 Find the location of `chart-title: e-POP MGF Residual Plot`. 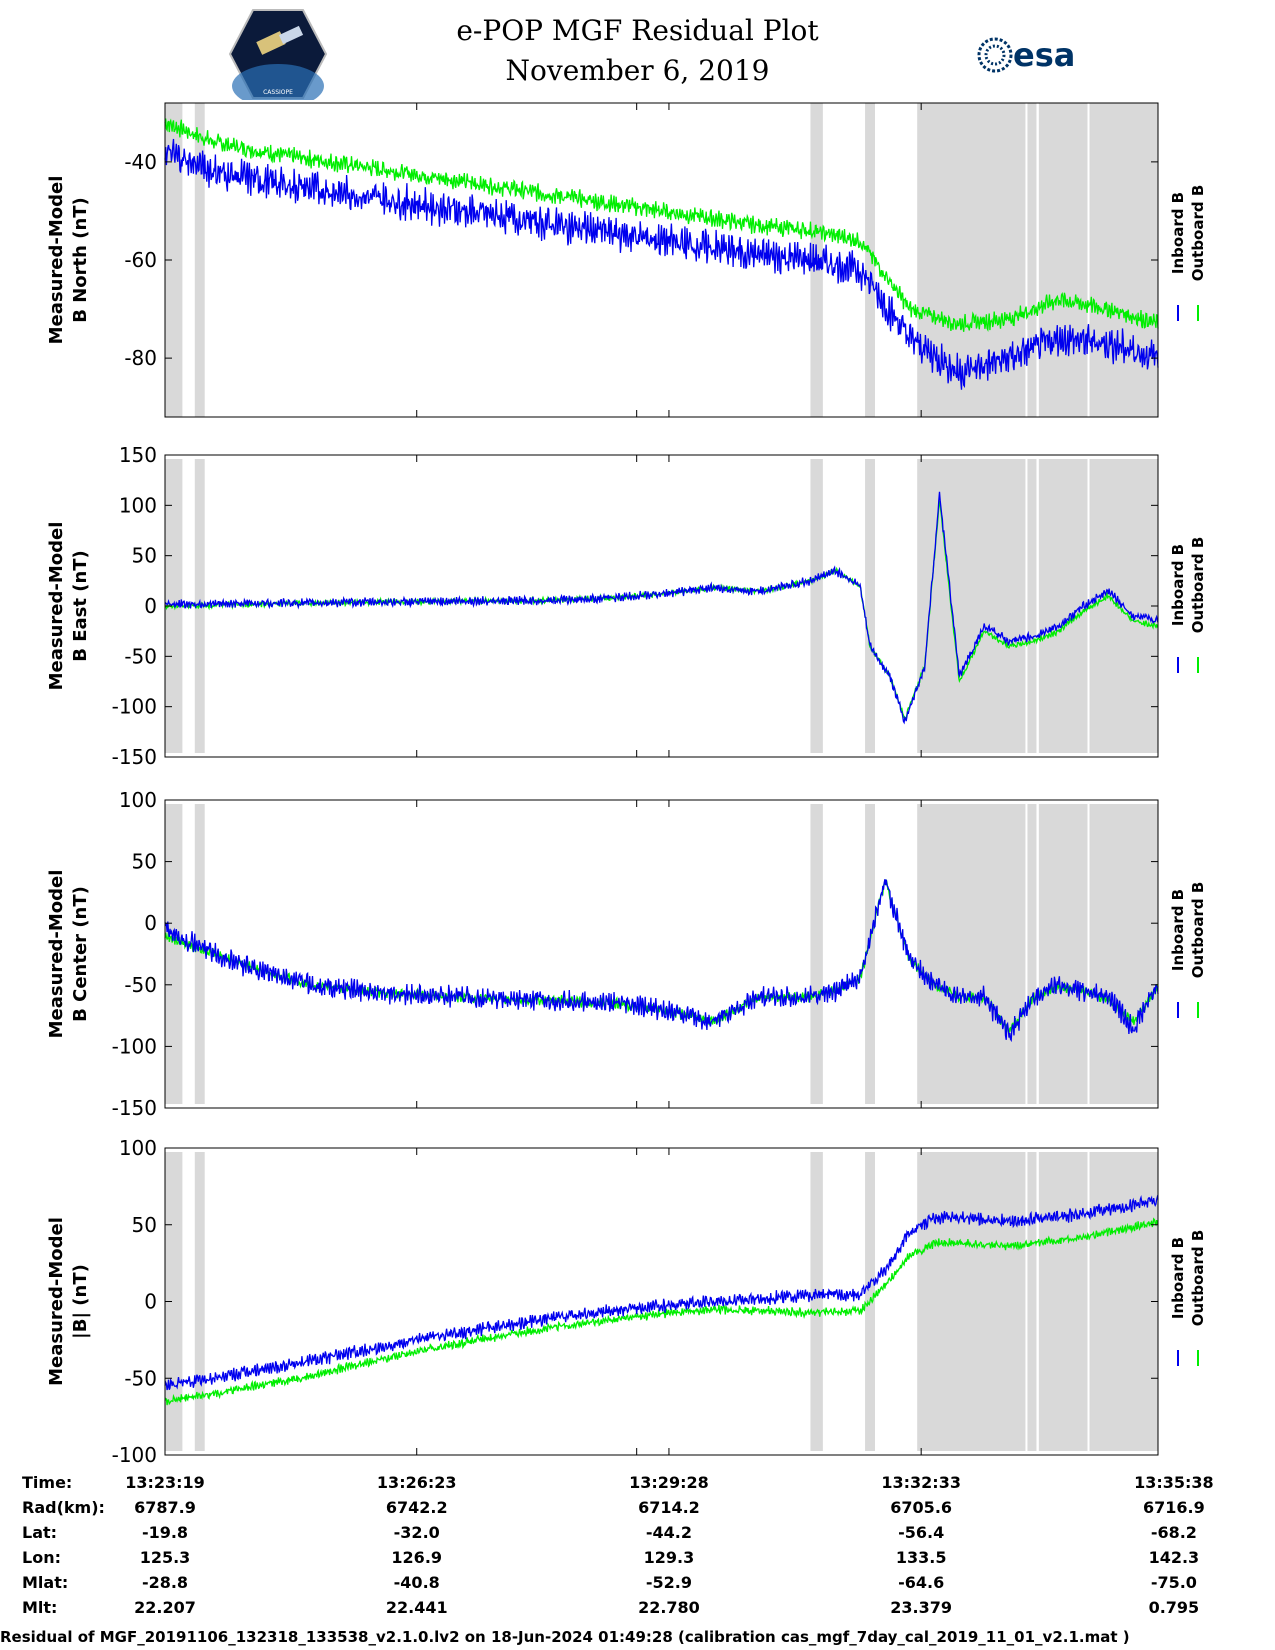

chart-title: e-POP MGF Residual Plot is located at coordinates (637, 30).